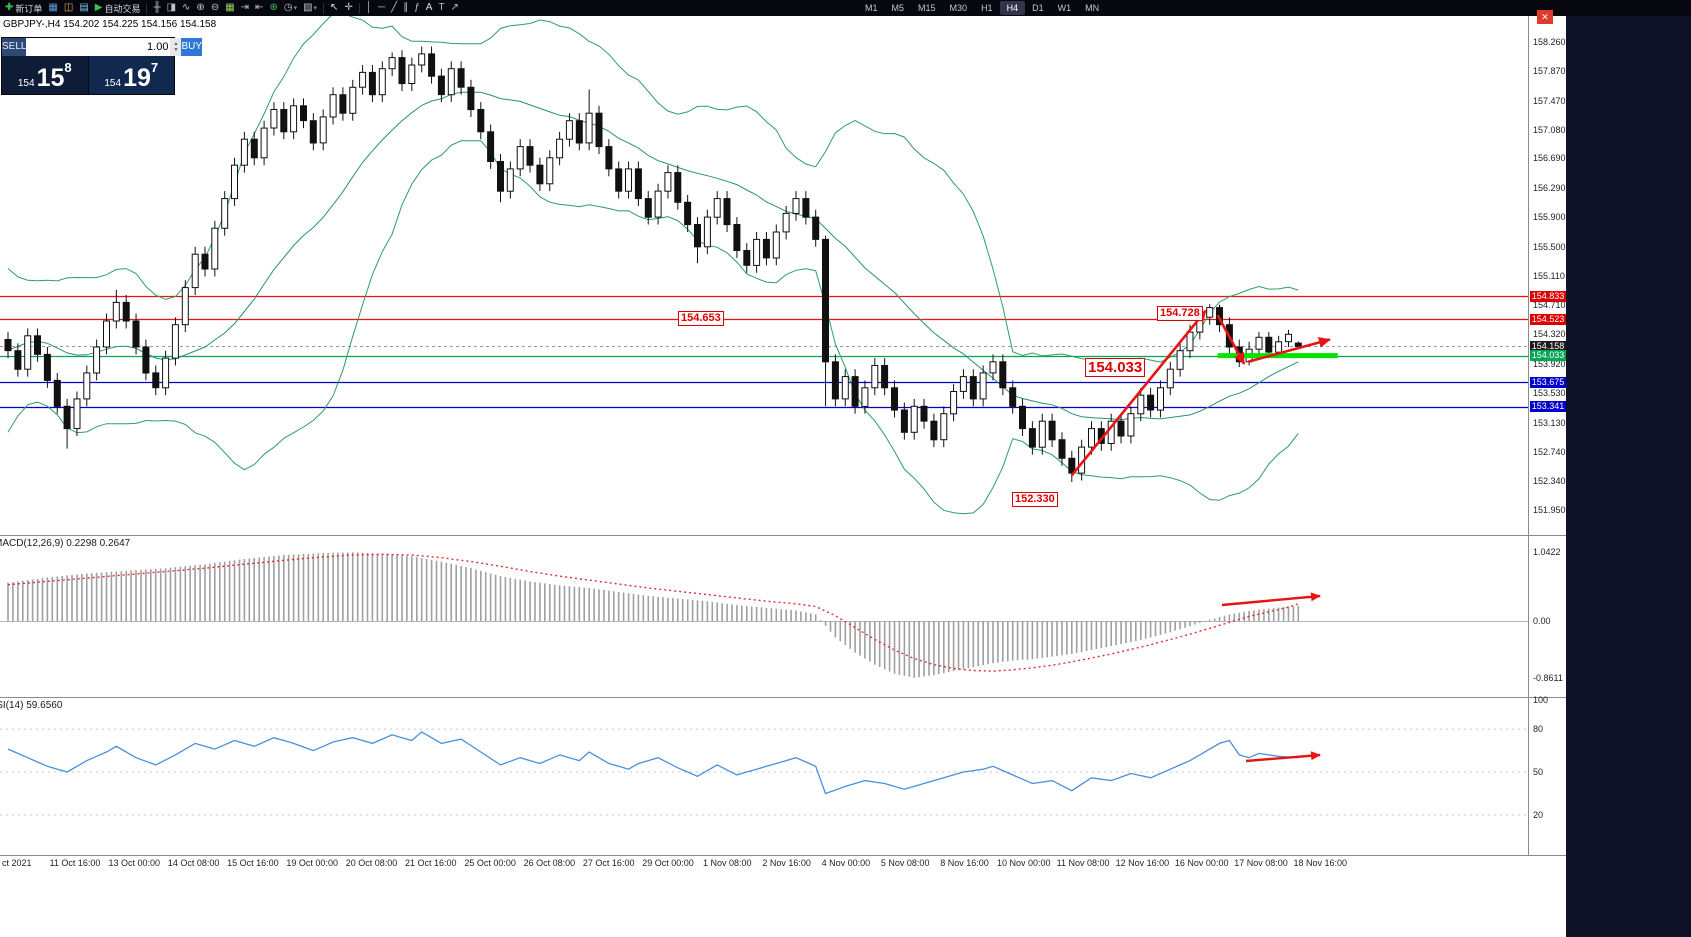 This screenshot has width=1691, height=937. What do you see at coordinates (1038, 8) in the screenshot?
I see `timeframe-d1: D1` at bounding box center [1038, 8].